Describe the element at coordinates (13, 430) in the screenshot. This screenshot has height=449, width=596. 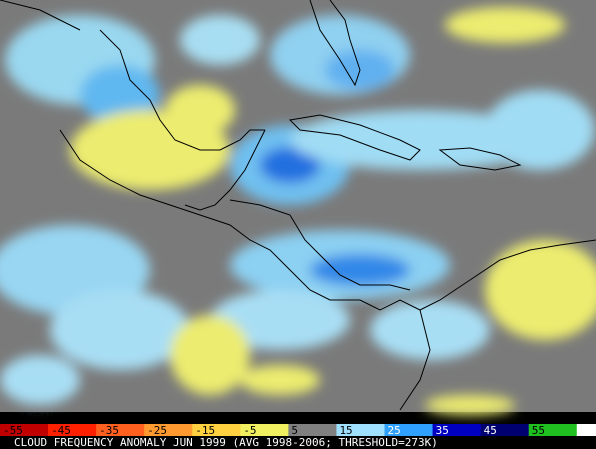
I see `colorbar-label: -55` at that location.